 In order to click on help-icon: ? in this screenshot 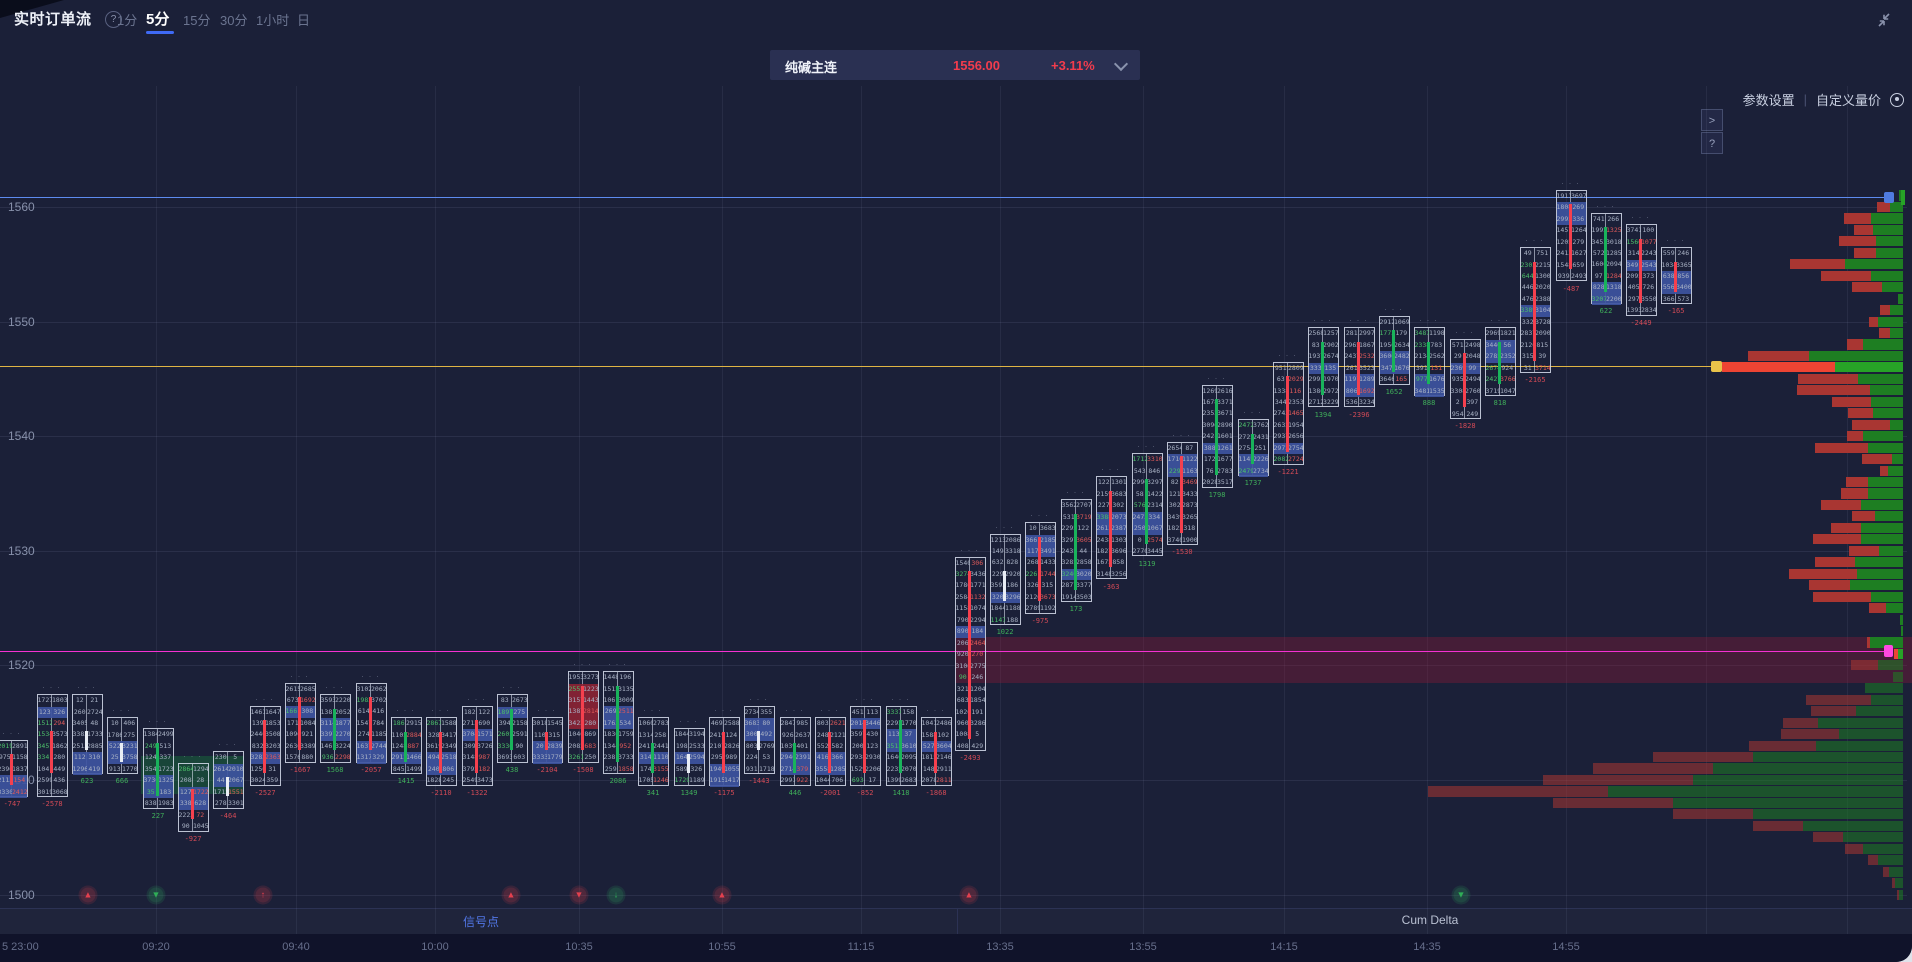, I will do `click(113, 19)`.